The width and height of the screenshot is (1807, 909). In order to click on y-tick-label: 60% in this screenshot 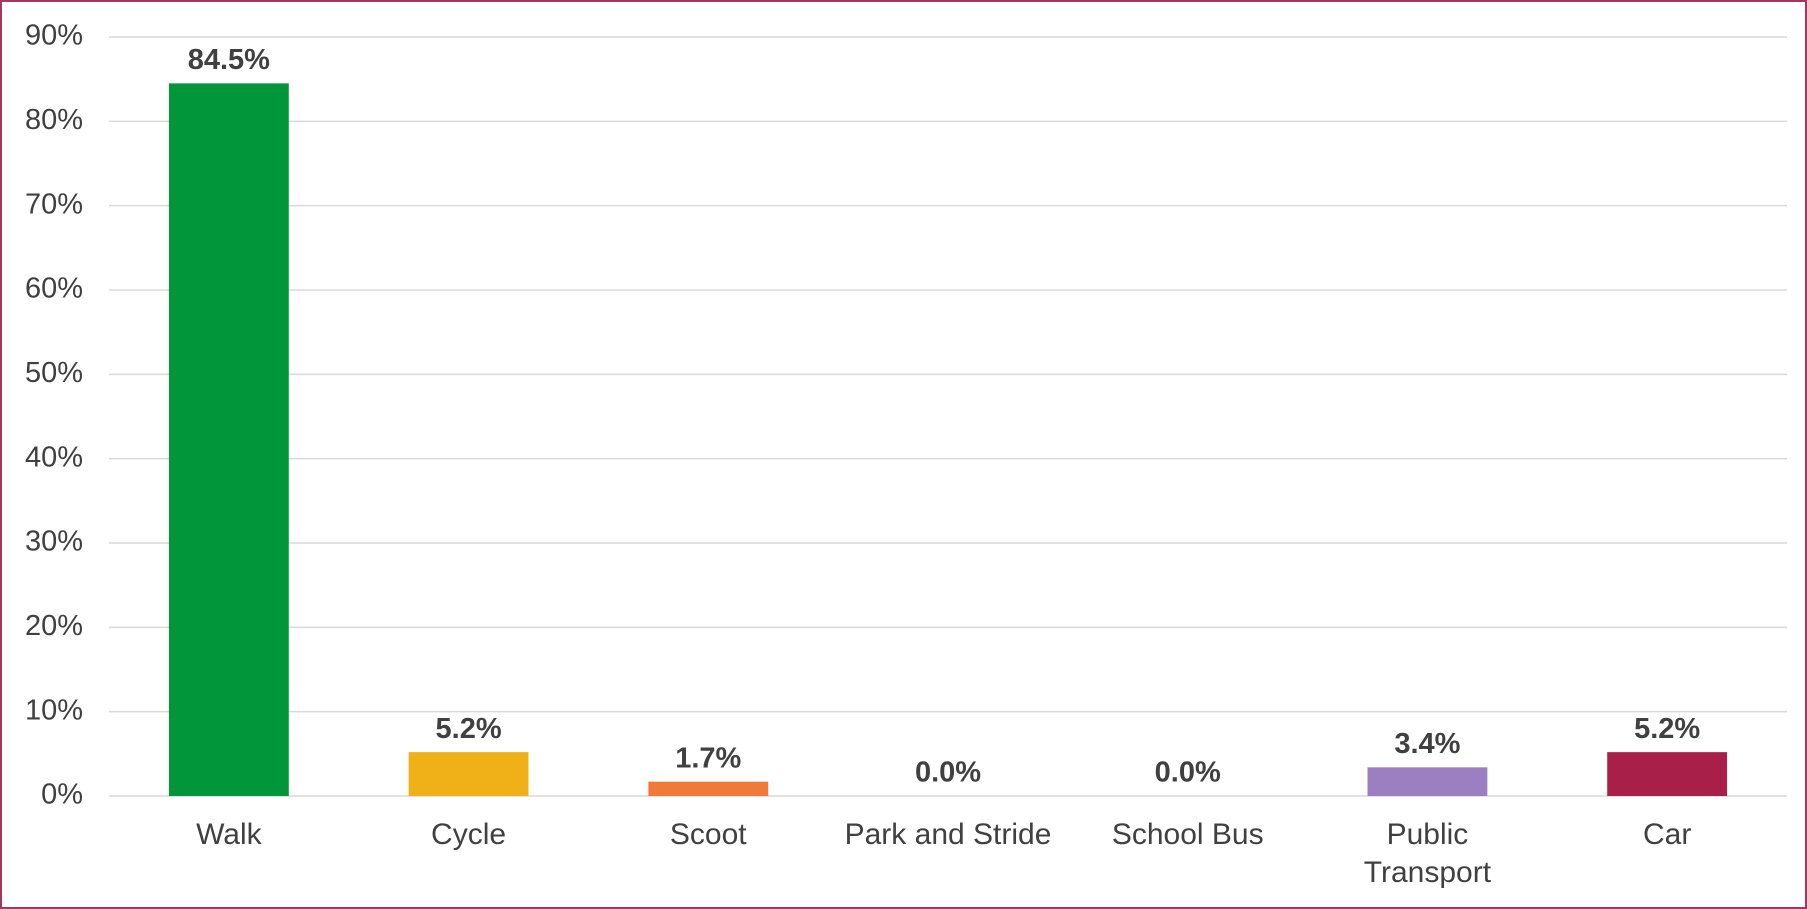, I will do `click(54, 289)`.